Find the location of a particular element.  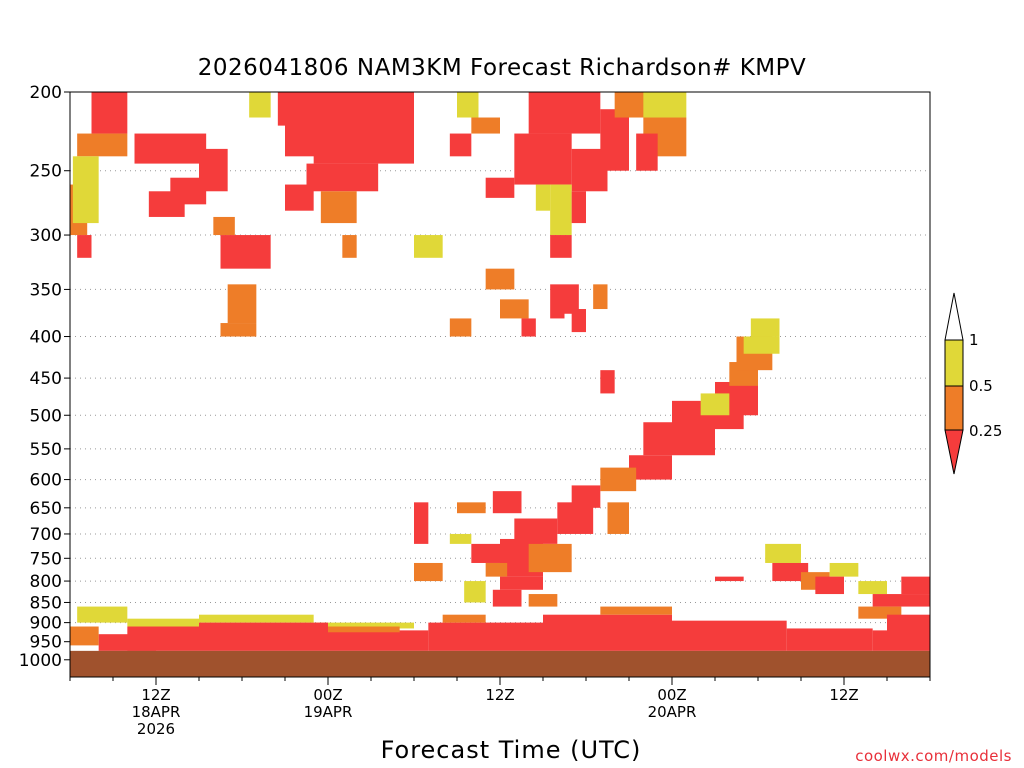

credit-text: coolwx.com/models is located at coordinates (933, 756).